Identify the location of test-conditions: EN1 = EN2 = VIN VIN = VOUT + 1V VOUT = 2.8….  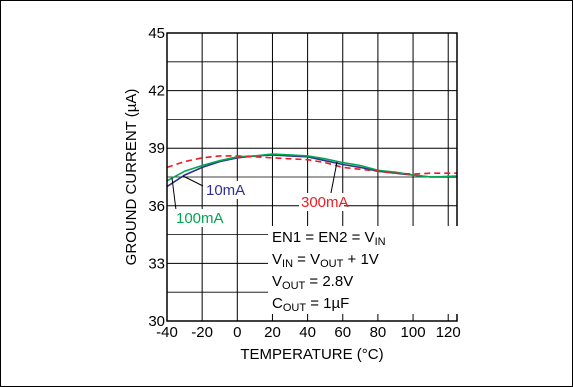
(363, 270).